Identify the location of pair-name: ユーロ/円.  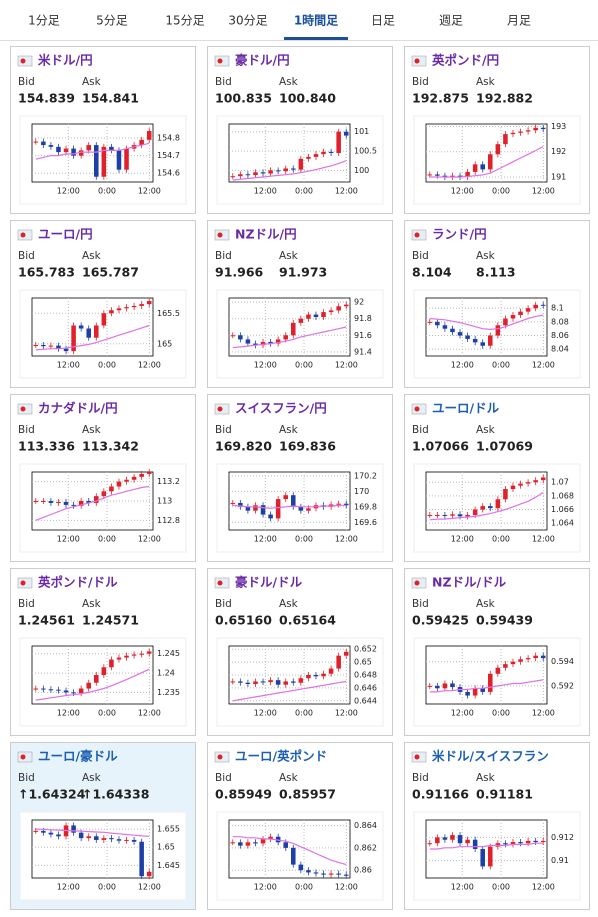
(65, 234).